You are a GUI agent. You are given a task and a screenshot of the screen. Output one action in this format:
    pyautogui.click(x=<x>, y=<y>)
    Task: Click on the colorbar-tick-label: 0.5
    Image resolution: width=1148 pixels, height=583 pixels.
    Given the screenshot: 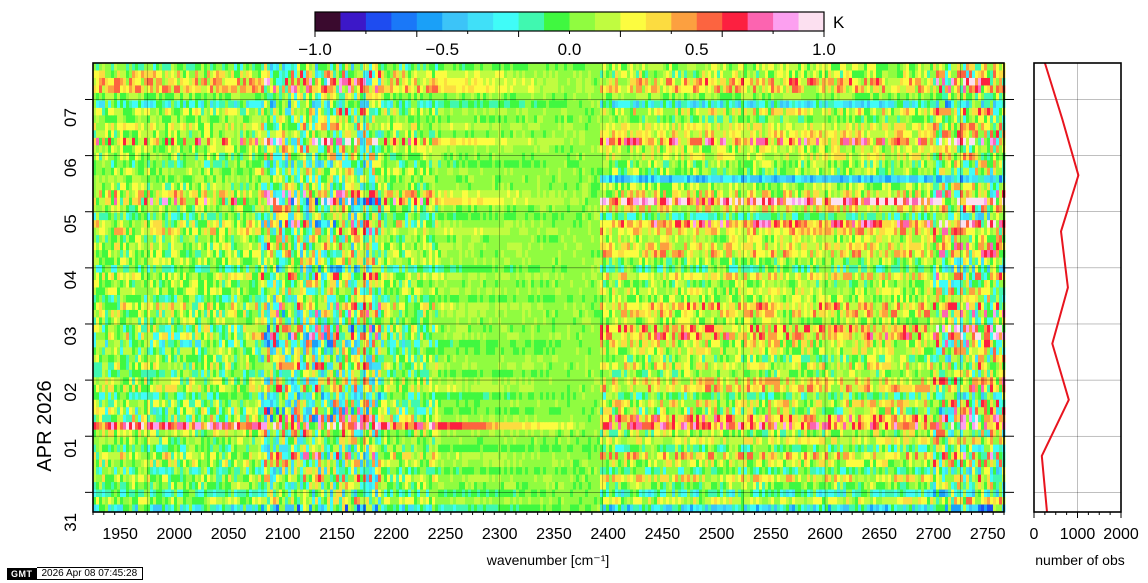 What is the action you would take?
    pyautogui.click(x=697, y=49)
    